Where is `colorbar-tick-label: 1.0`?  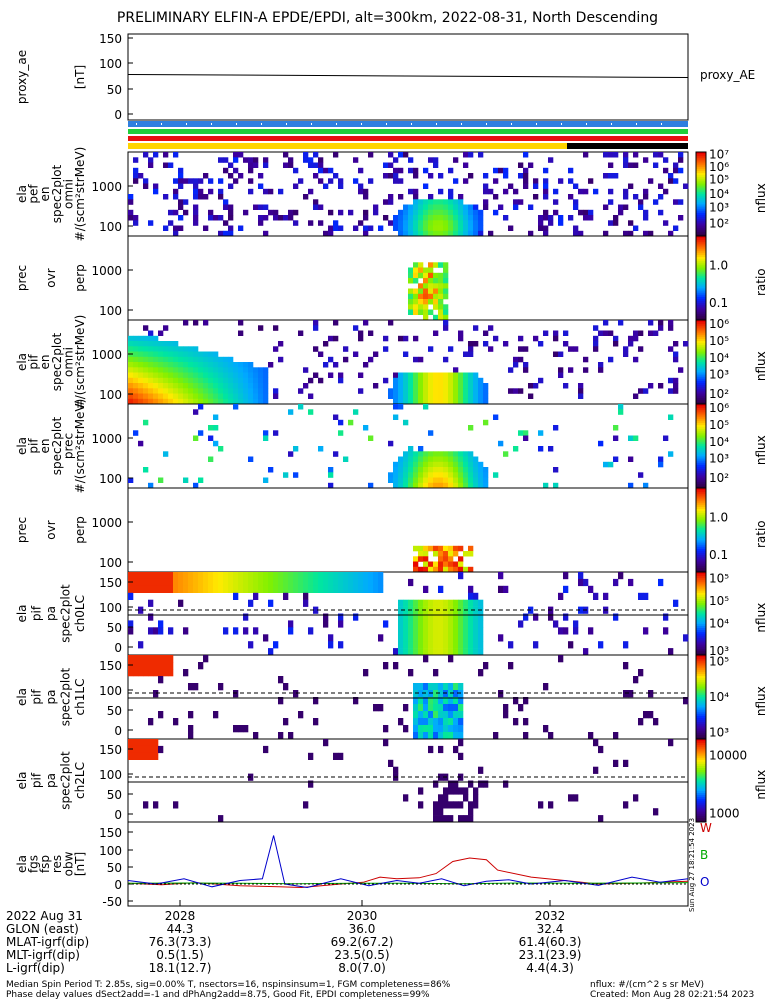 colorbar-tick-label: 1.0 is located at coordinates (718, 517).